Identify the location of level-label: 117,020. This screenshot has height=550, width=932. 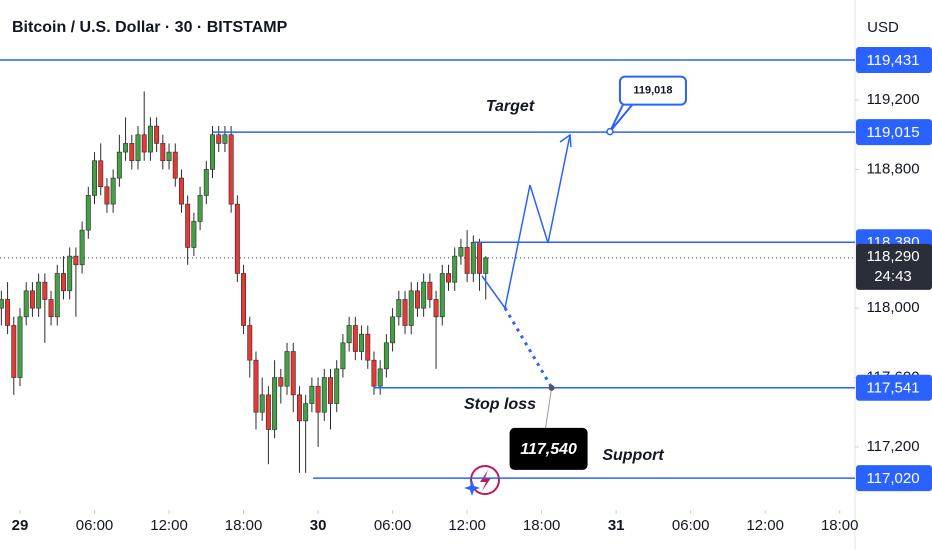
(892, 478).